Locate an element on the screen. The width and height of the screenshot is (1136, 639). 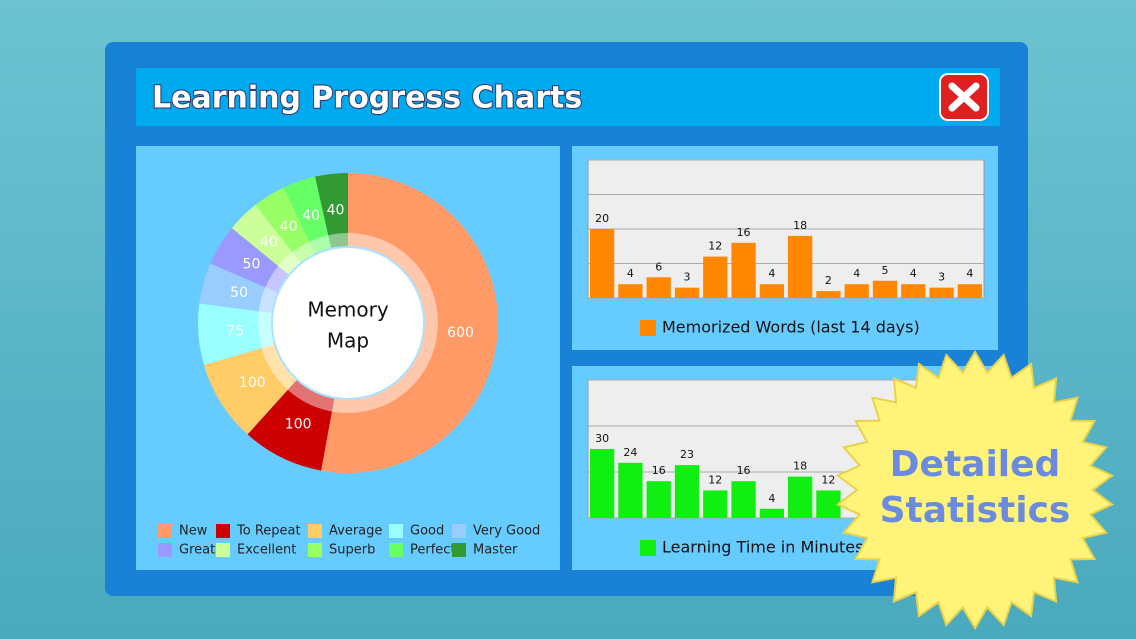
legend-label: To Repeat is located at coordinates (268, 531).